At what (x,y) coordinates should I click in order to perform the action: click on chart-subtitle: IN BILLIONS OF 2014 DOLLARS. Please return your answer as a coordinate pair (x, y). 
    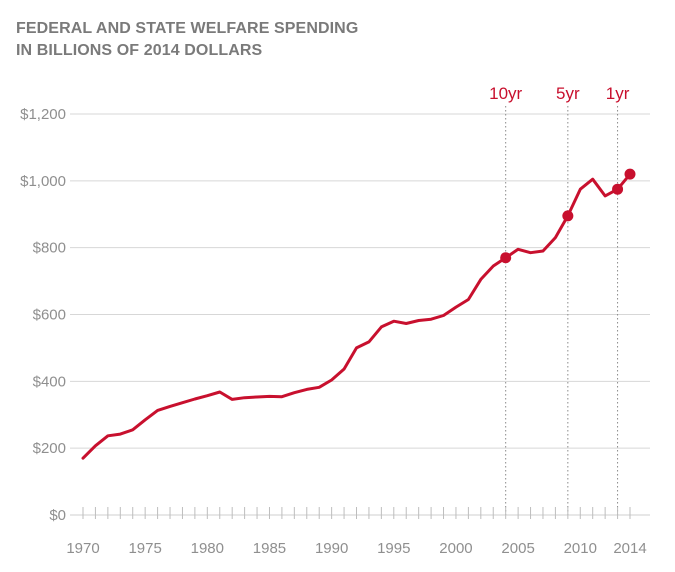
    Looking at the image, I should click on (139, 50).